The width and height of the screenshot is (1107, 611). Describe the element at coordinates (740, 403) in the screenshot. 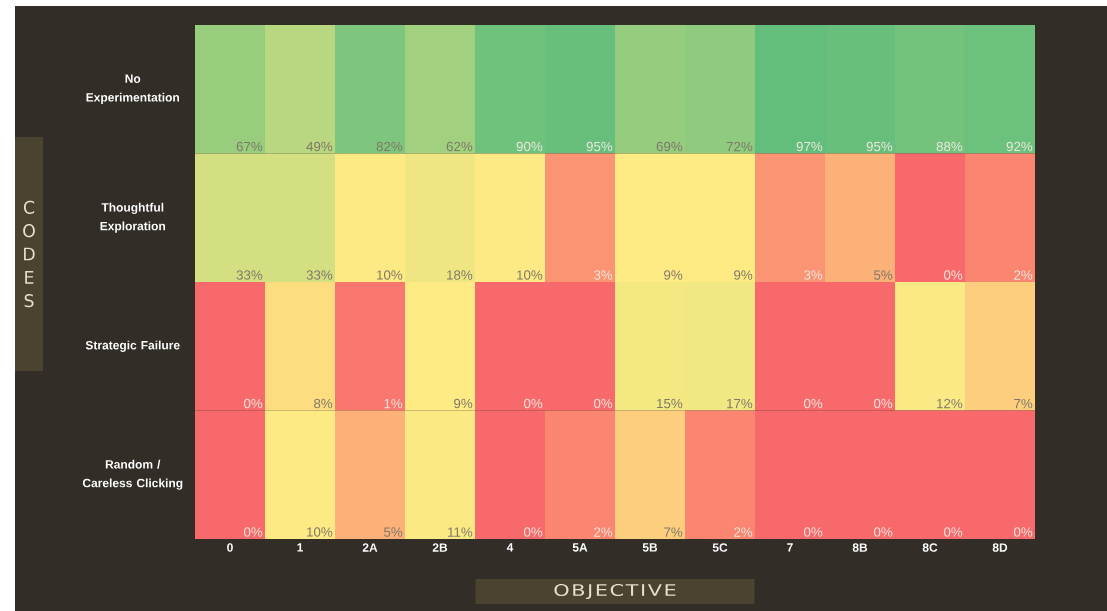

I see `data-label: 17%` at that location.